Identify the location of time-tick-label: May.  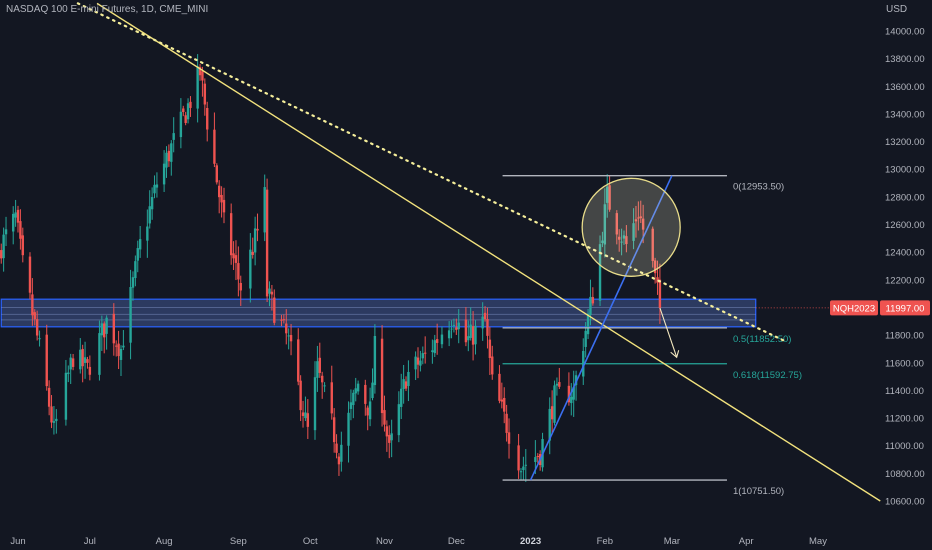
(818, 541).